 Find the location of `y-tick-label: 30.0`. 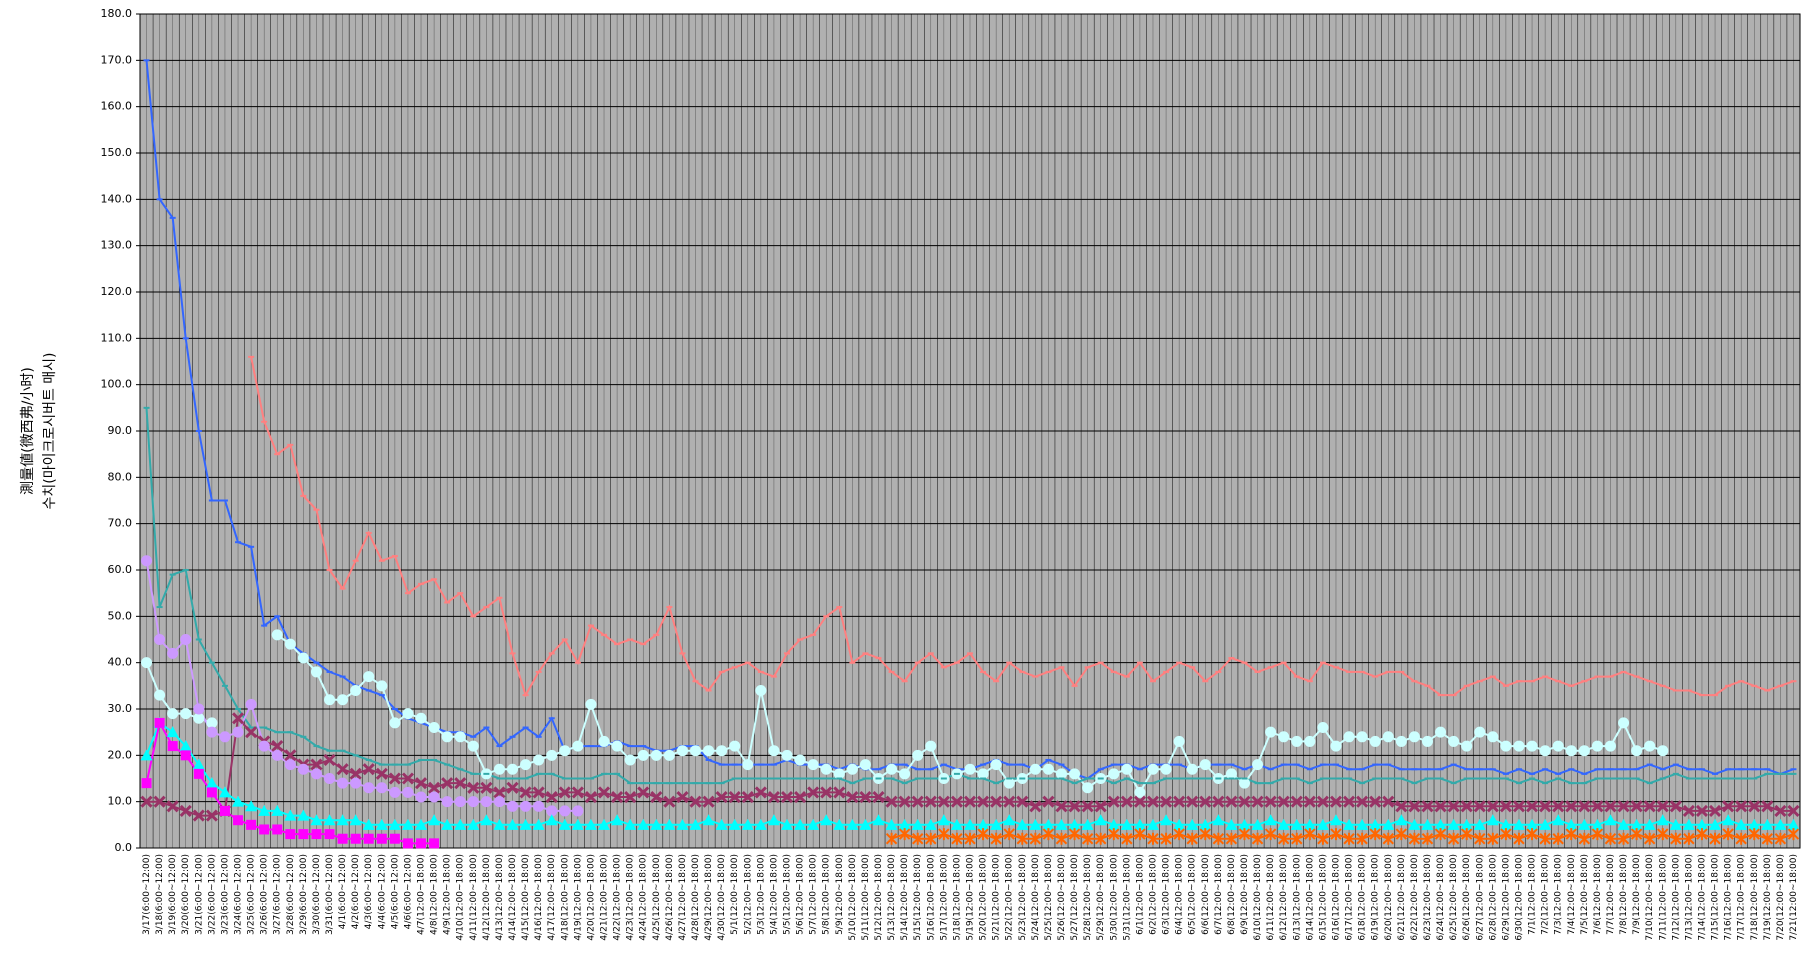

y-tick-label: 30.0 is located at coordinates (120, 708).